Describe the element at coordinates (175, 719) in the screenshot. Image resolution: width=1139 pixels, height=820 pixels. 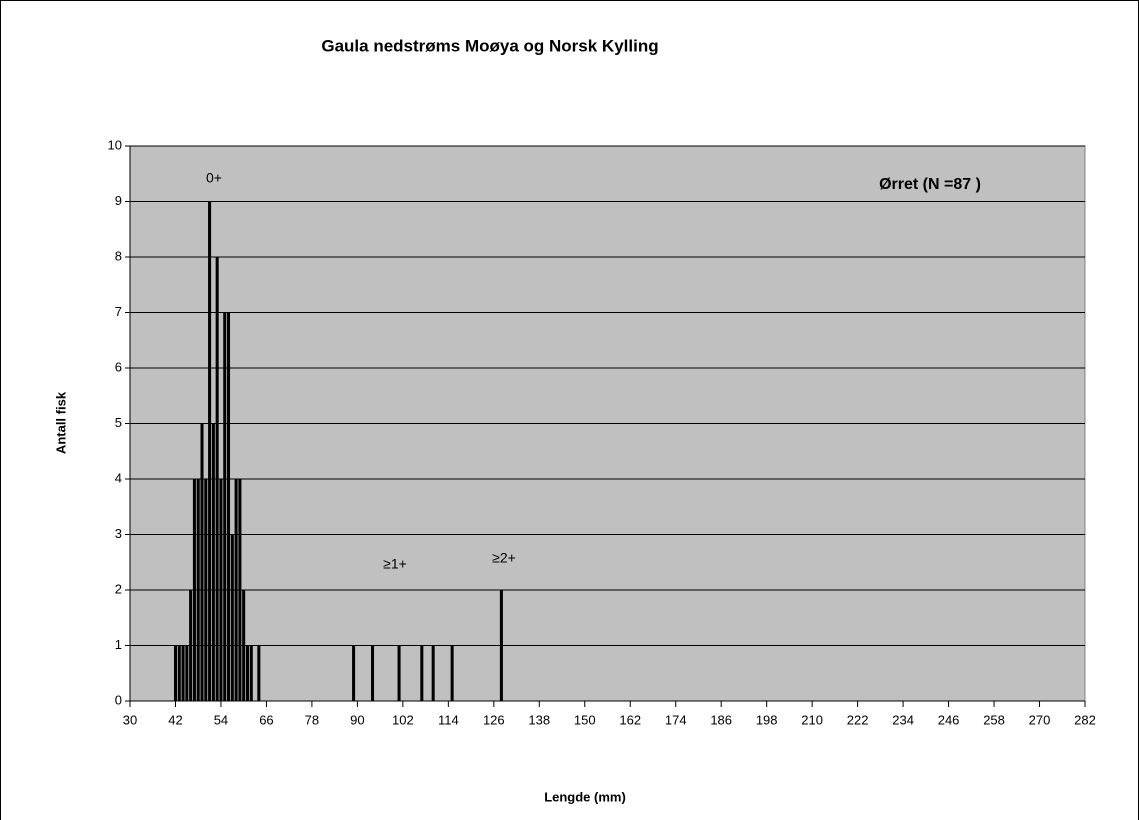
I see `x-tick-label: 42` at that location.